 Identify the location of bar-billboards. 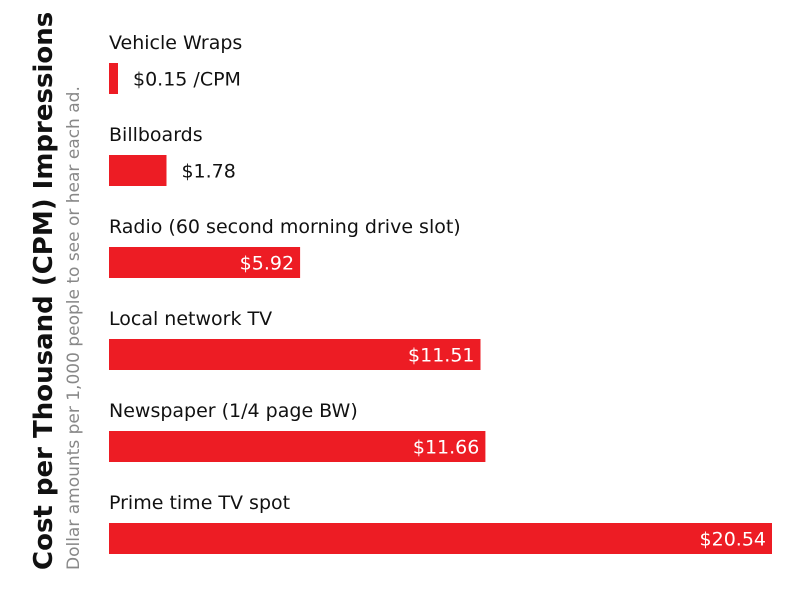
(138, 170).